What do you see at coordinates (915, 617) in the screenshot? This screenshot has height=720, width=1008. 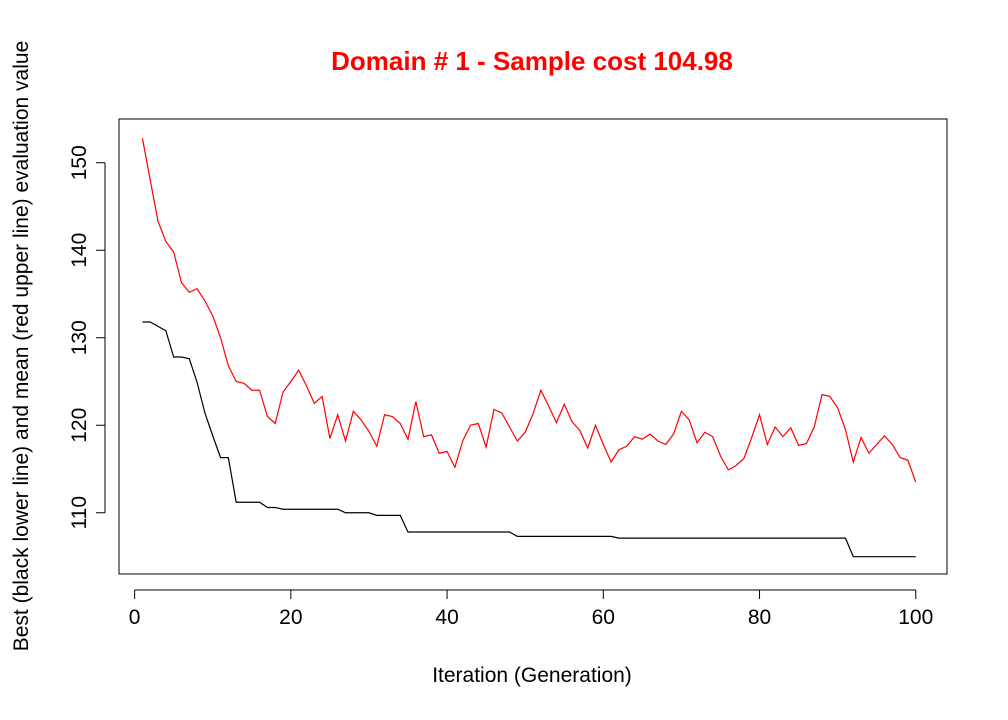 I see `x-tick-label: 100` at bounding box center [915, 617].